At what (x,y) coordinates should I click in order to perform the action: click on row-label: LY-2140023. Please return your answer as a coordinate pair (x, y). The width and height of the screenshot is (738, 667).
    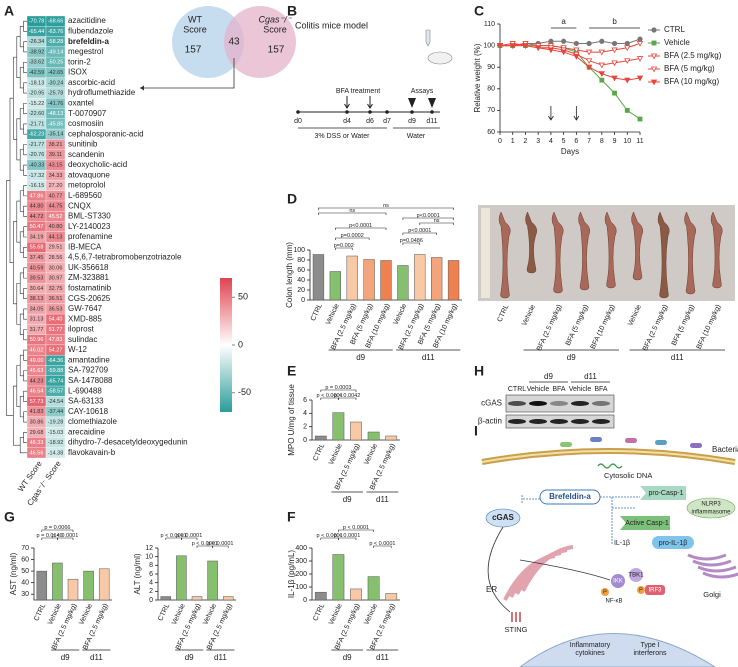
    Looking at the image, I should click on (89, 226).